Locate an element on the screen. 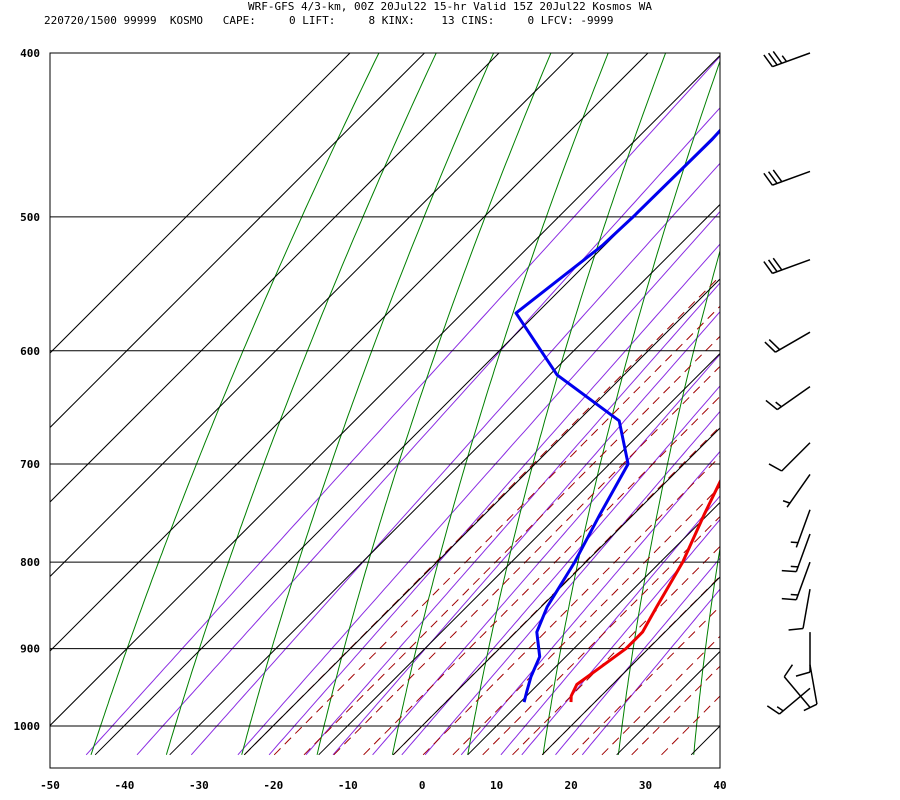 This screenshot has height=800, width=900. x-tick-label: 10 is located at coordinates (496, 785).